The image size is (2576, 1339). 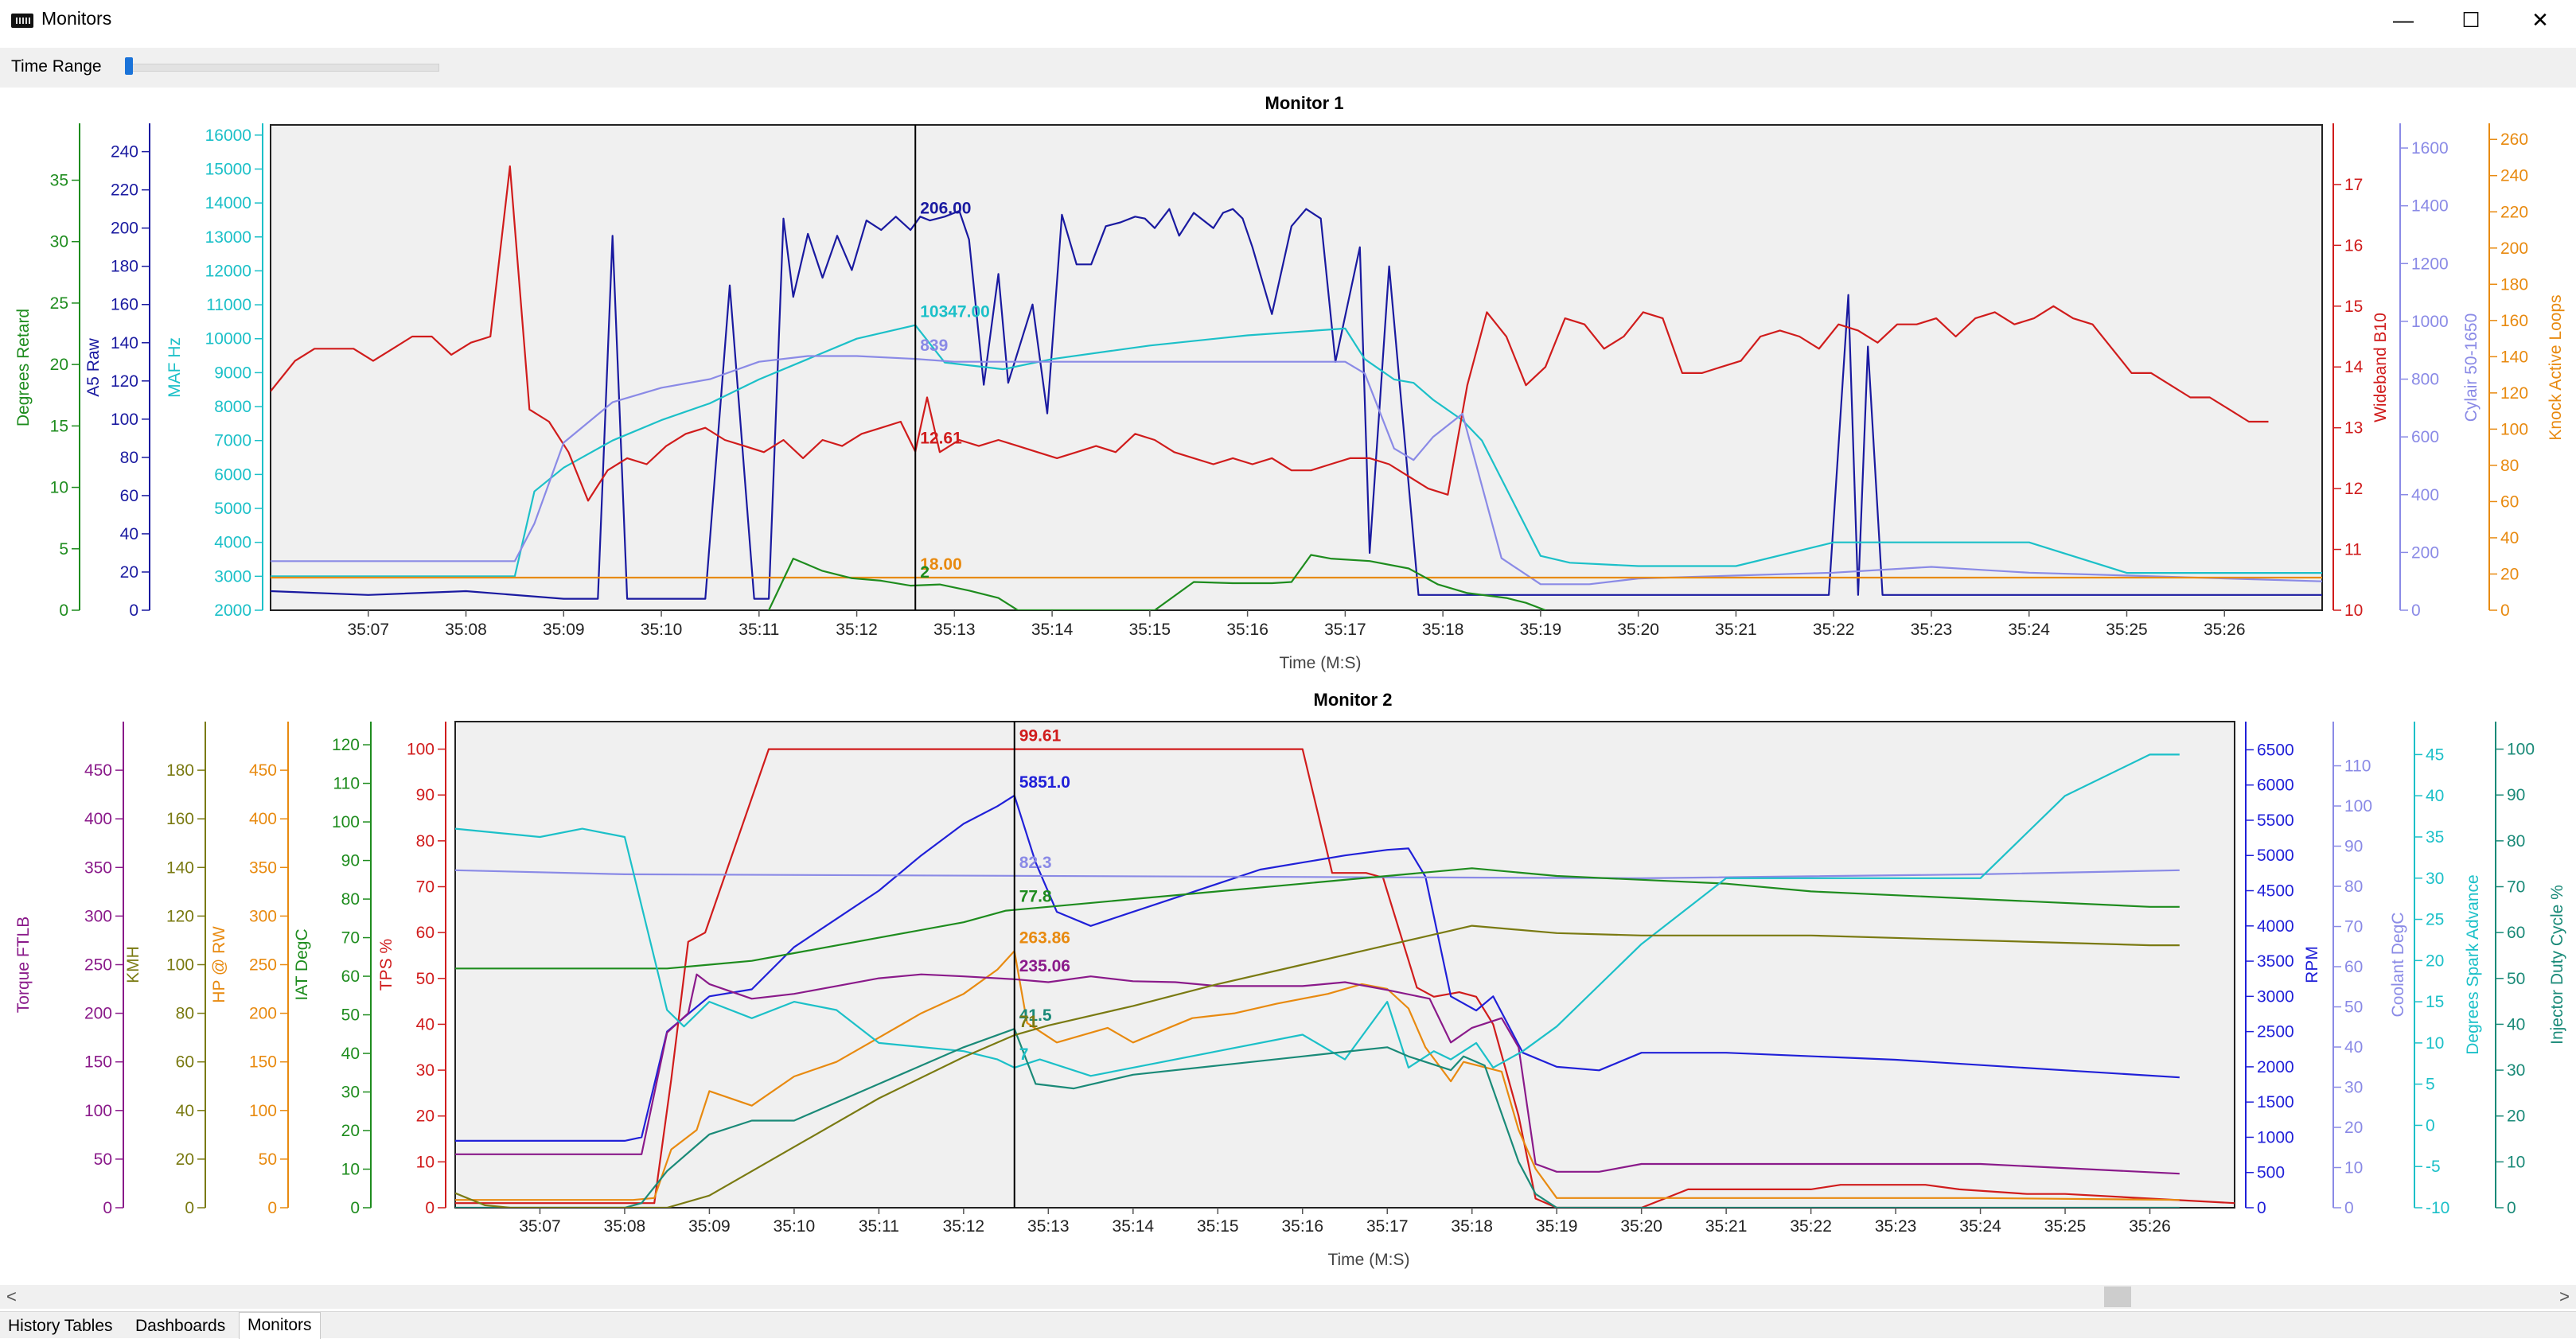 I want to click on series-line-kmh, so click(x=1317, y=1066).